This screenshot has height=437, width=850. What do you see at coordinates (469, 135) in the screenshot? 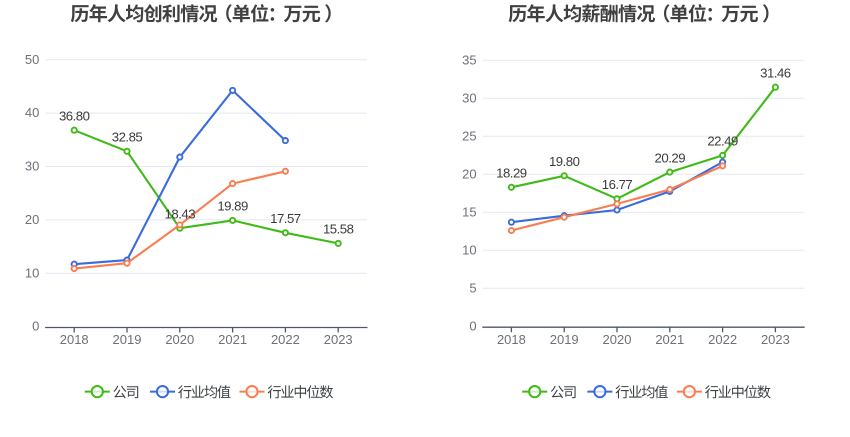
I see `svg-text: 25` at bounding box center [469, 135].